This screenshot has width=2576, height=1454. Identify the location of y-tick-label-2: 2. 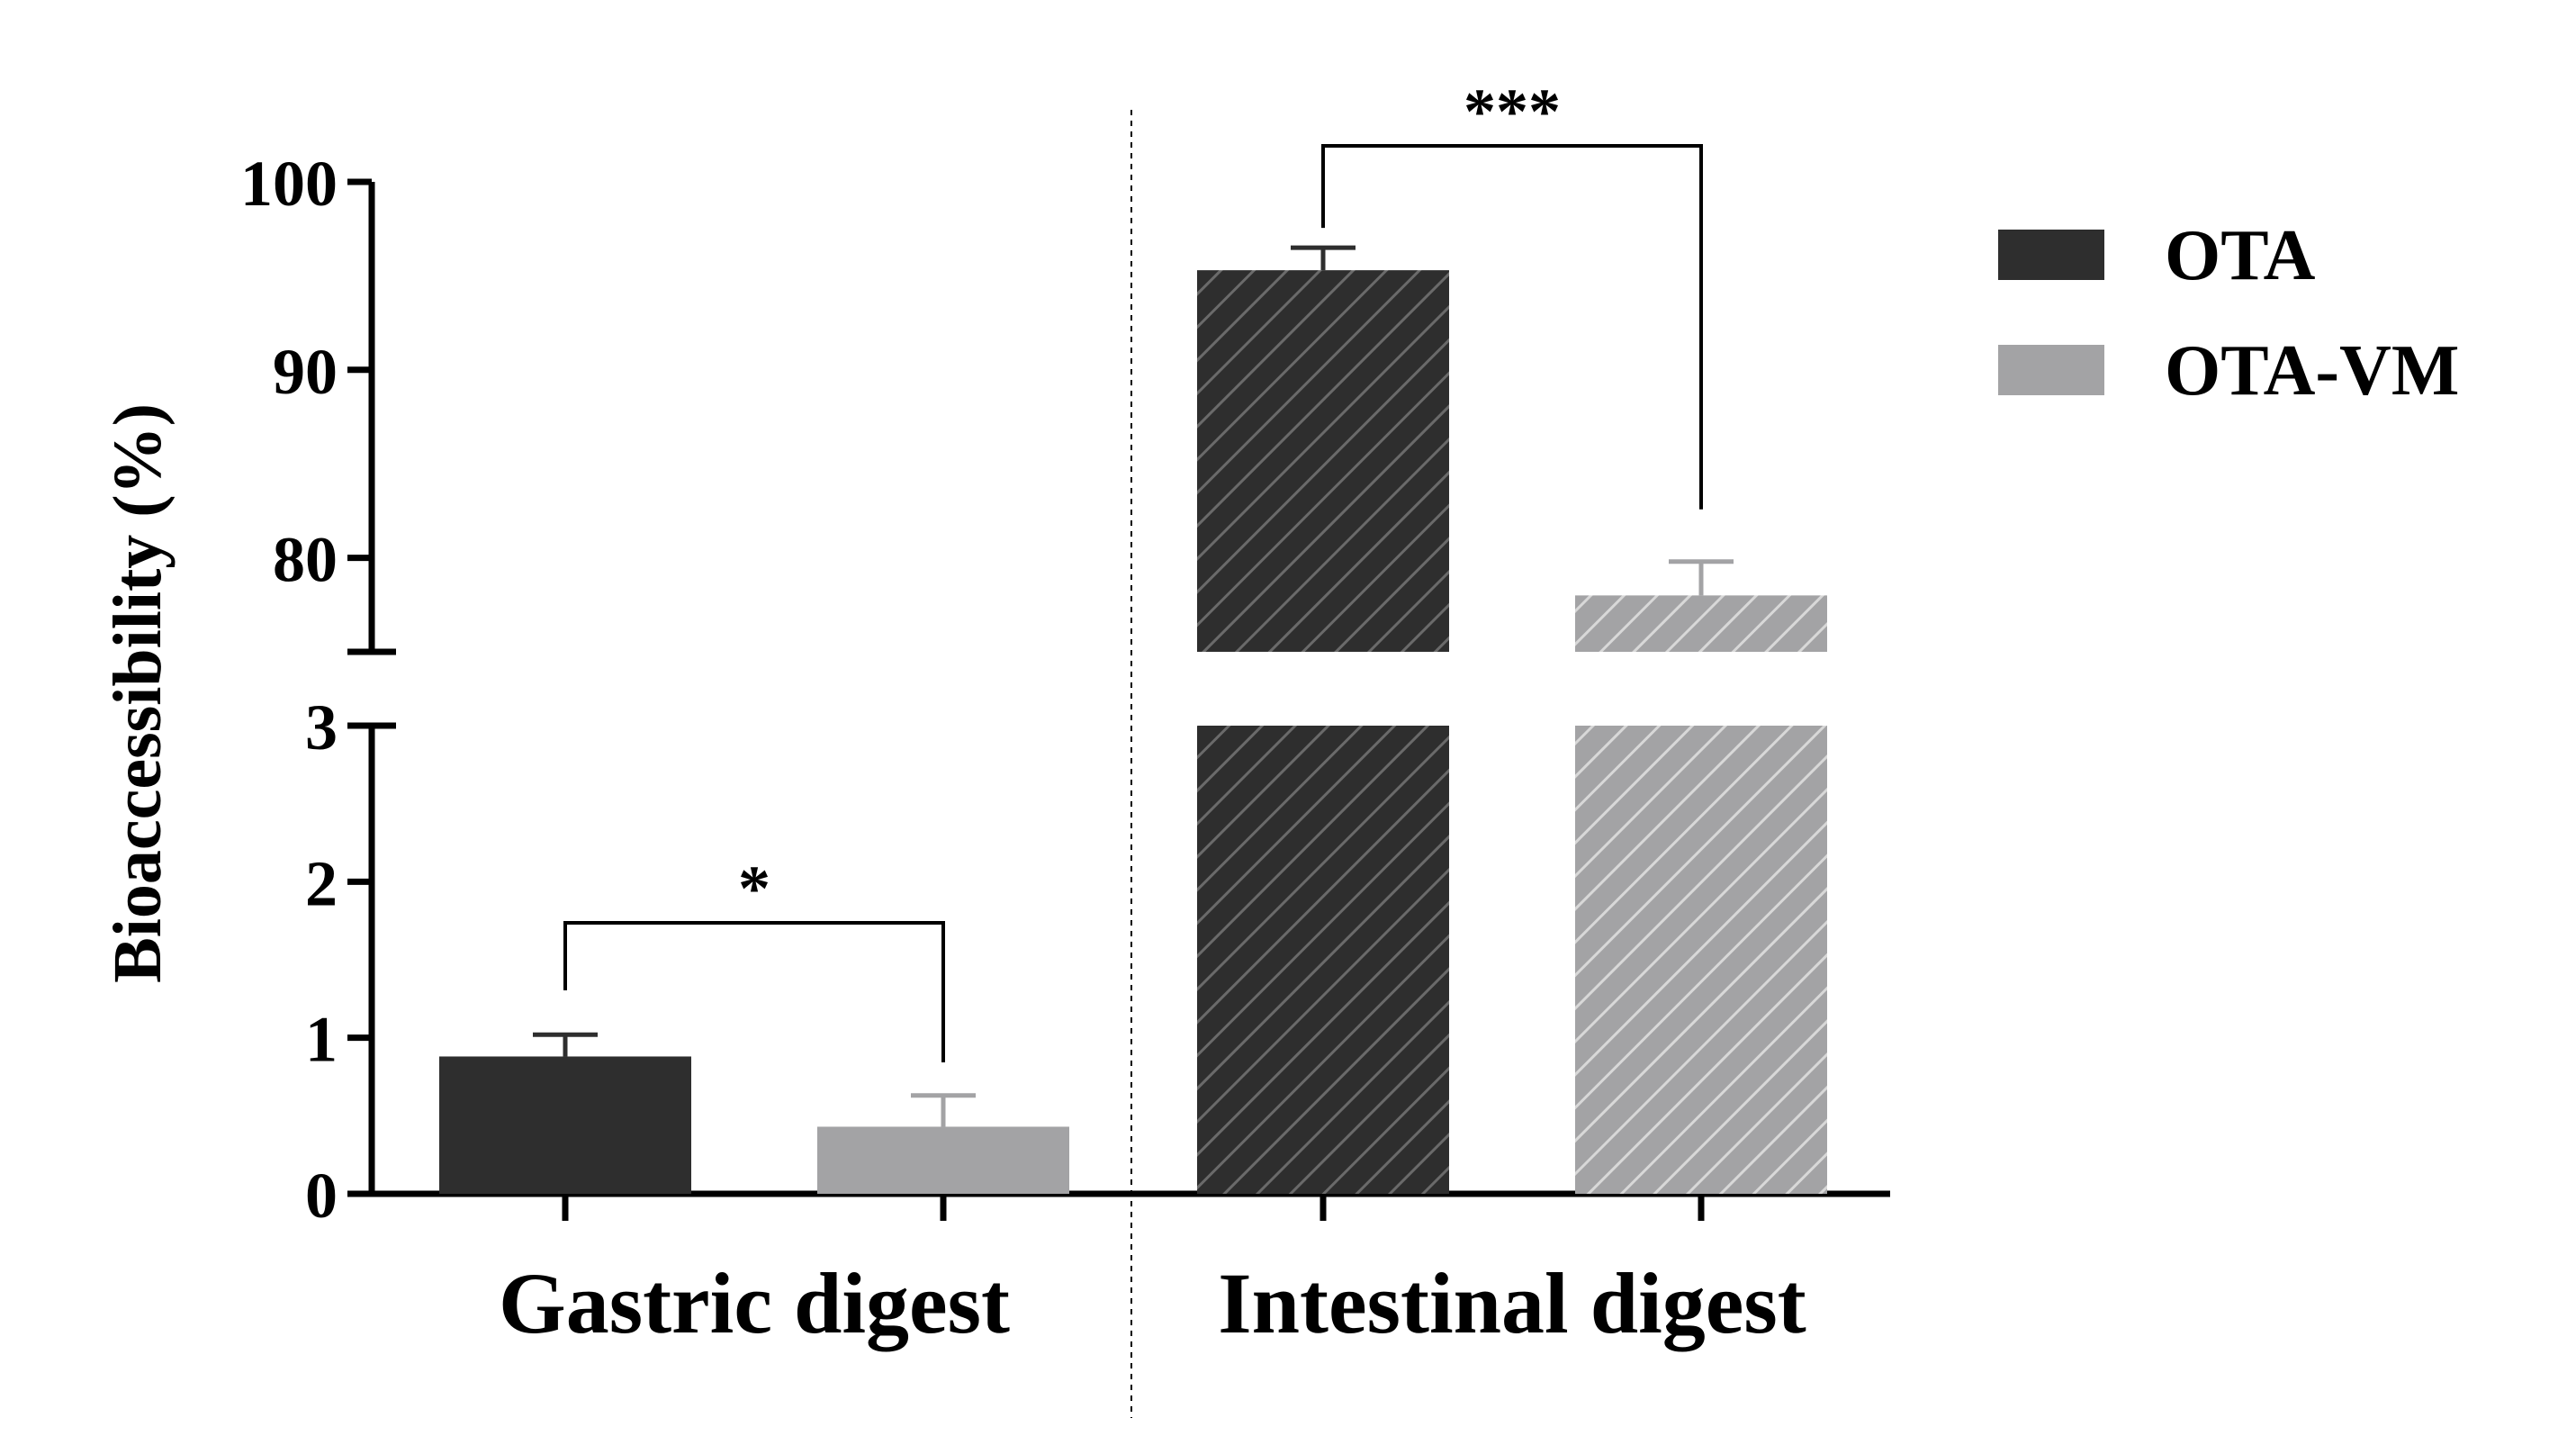
(321, 883).